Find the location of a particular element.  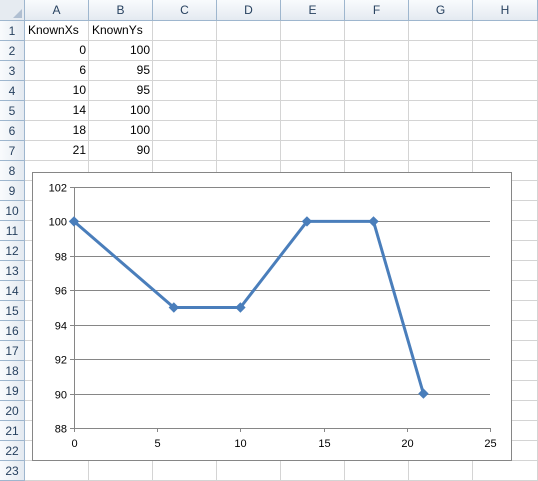

cell-b2: 100 is located at coordinates (139, 50).